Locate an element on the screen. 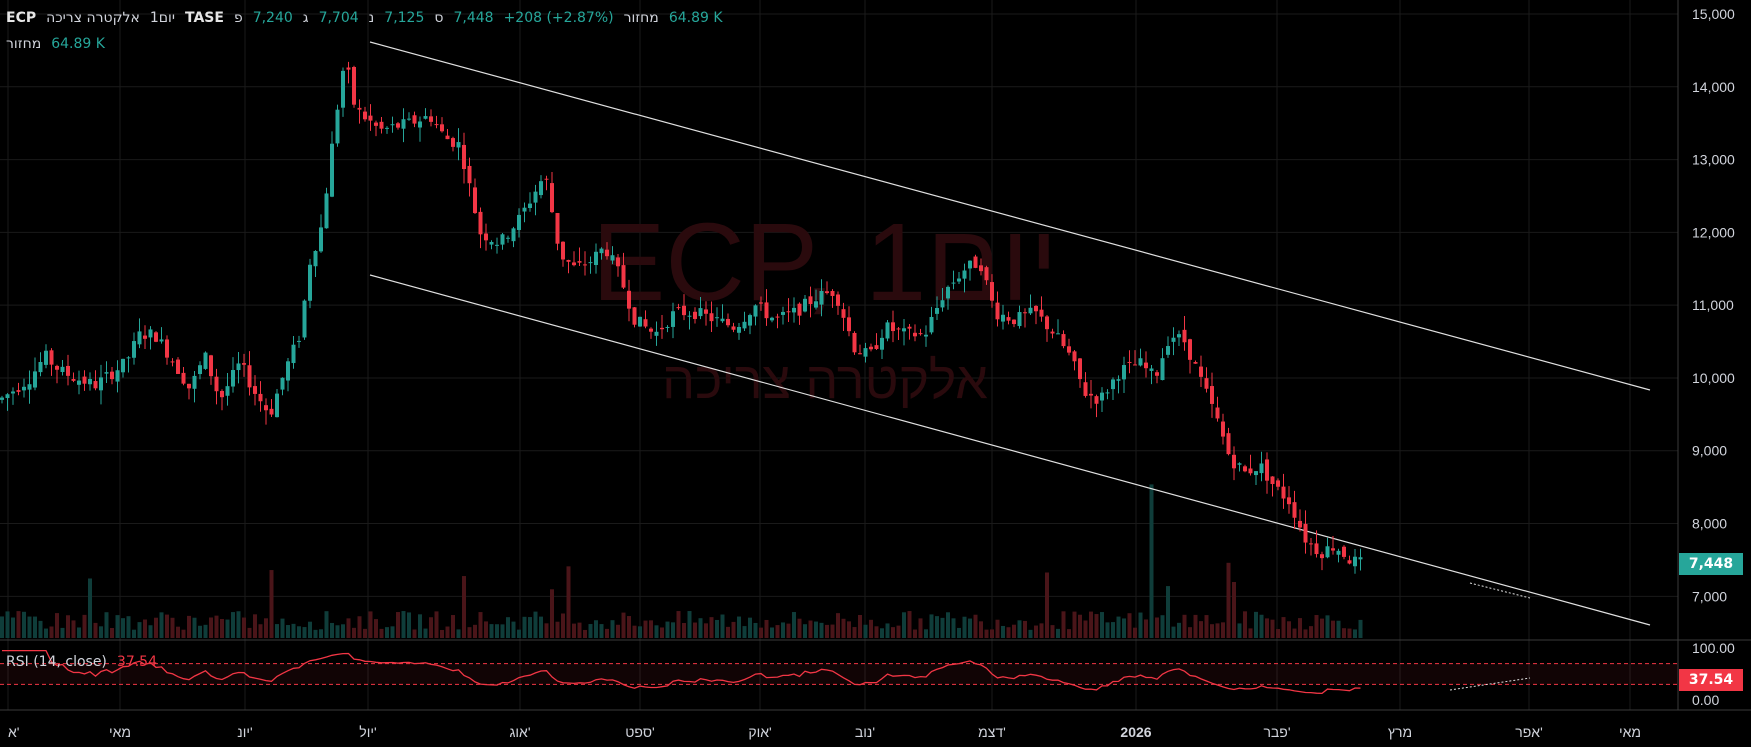 The width and height of the screenshot is (1751, 747). volume-label: מחזור is located at coordinates (641, 18).